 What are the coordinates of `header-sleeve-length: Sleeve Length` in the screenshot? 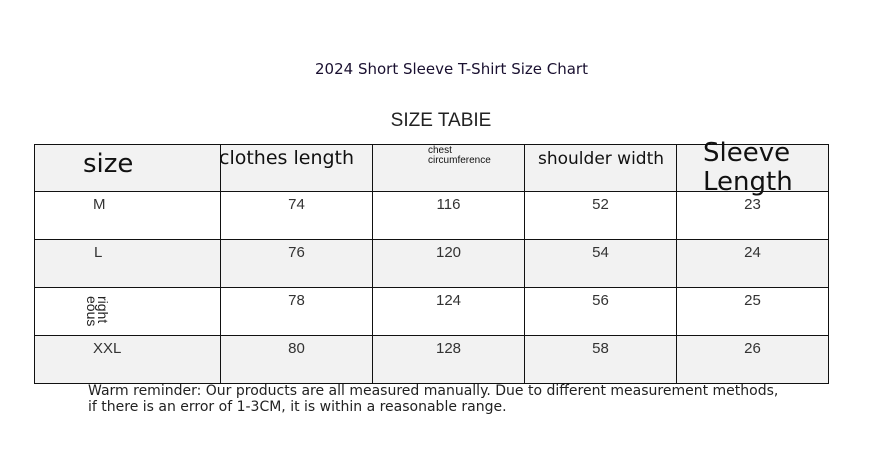 It's located at (752, 168).